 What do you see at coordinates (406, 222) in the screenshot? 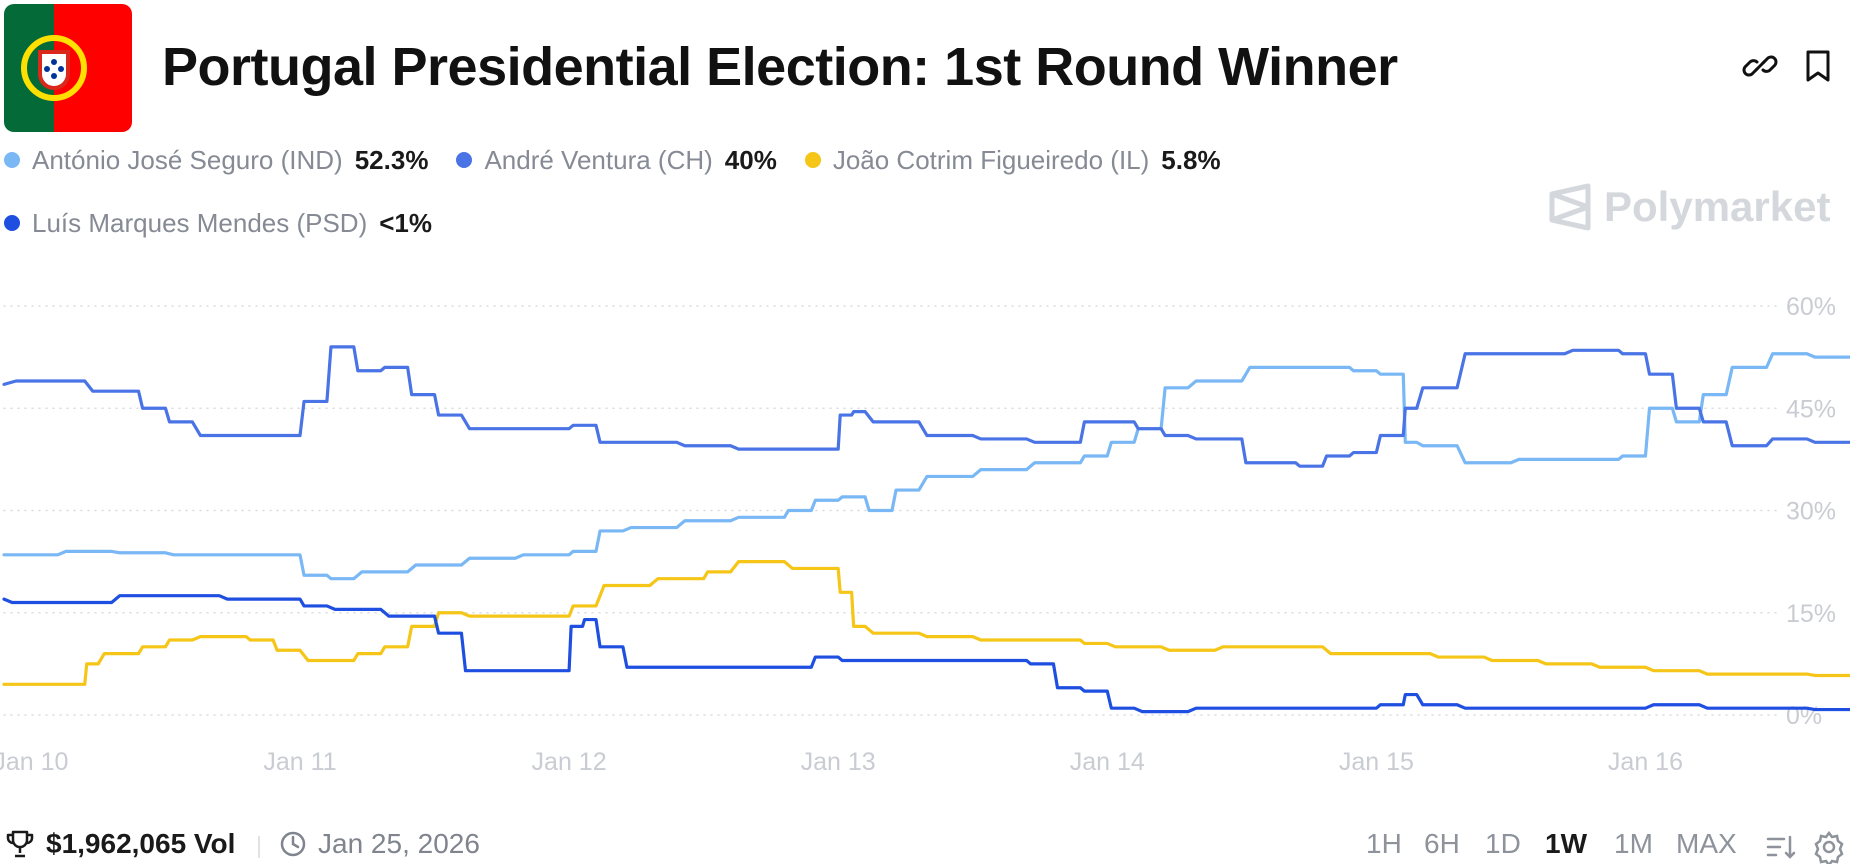
I see `legend-value: <1%` at bounding box center [406, 222].